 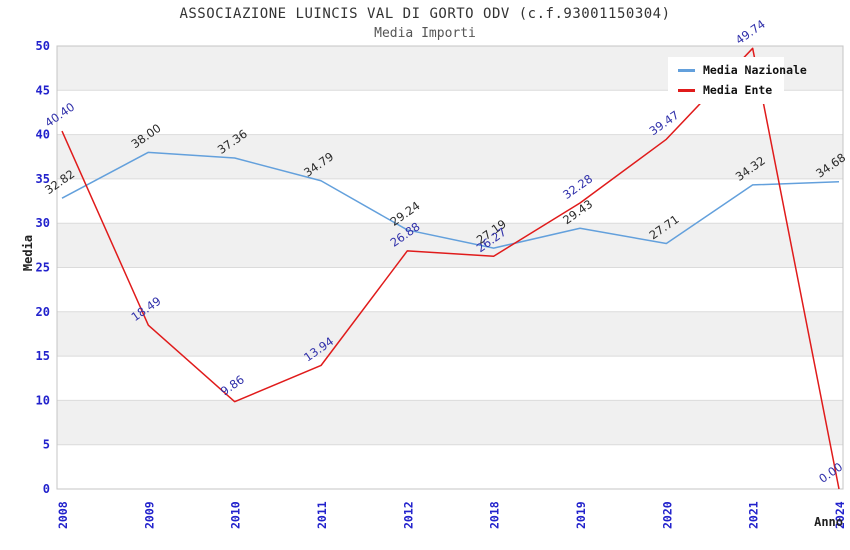 What do you see at coordinates (59, 115) in the screenshot?
I see `data-label: 40.40` at bounding box center [59, 115].